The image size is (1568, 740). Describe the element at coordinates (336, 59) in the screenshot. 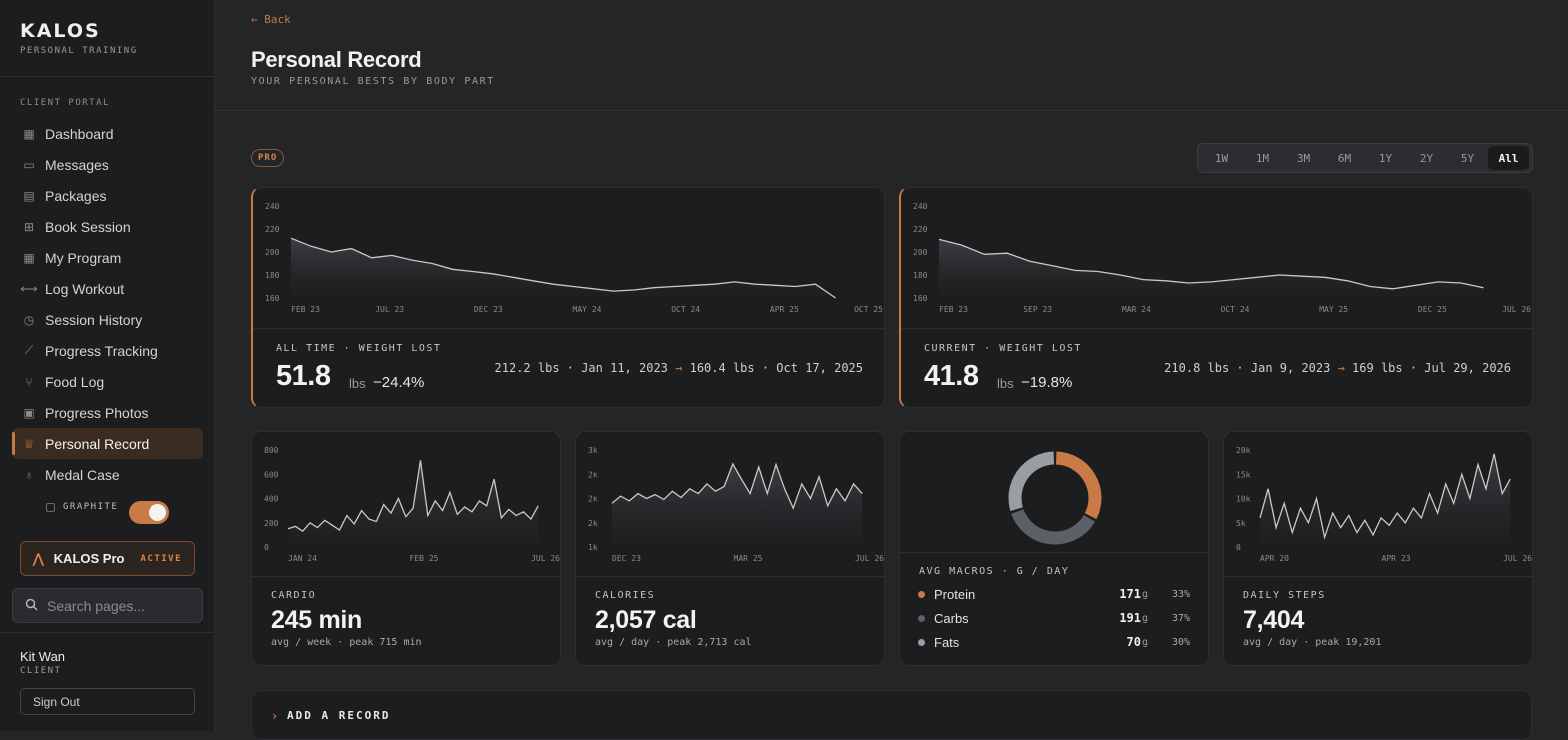

I see `page-title: Personal Record` at that location.